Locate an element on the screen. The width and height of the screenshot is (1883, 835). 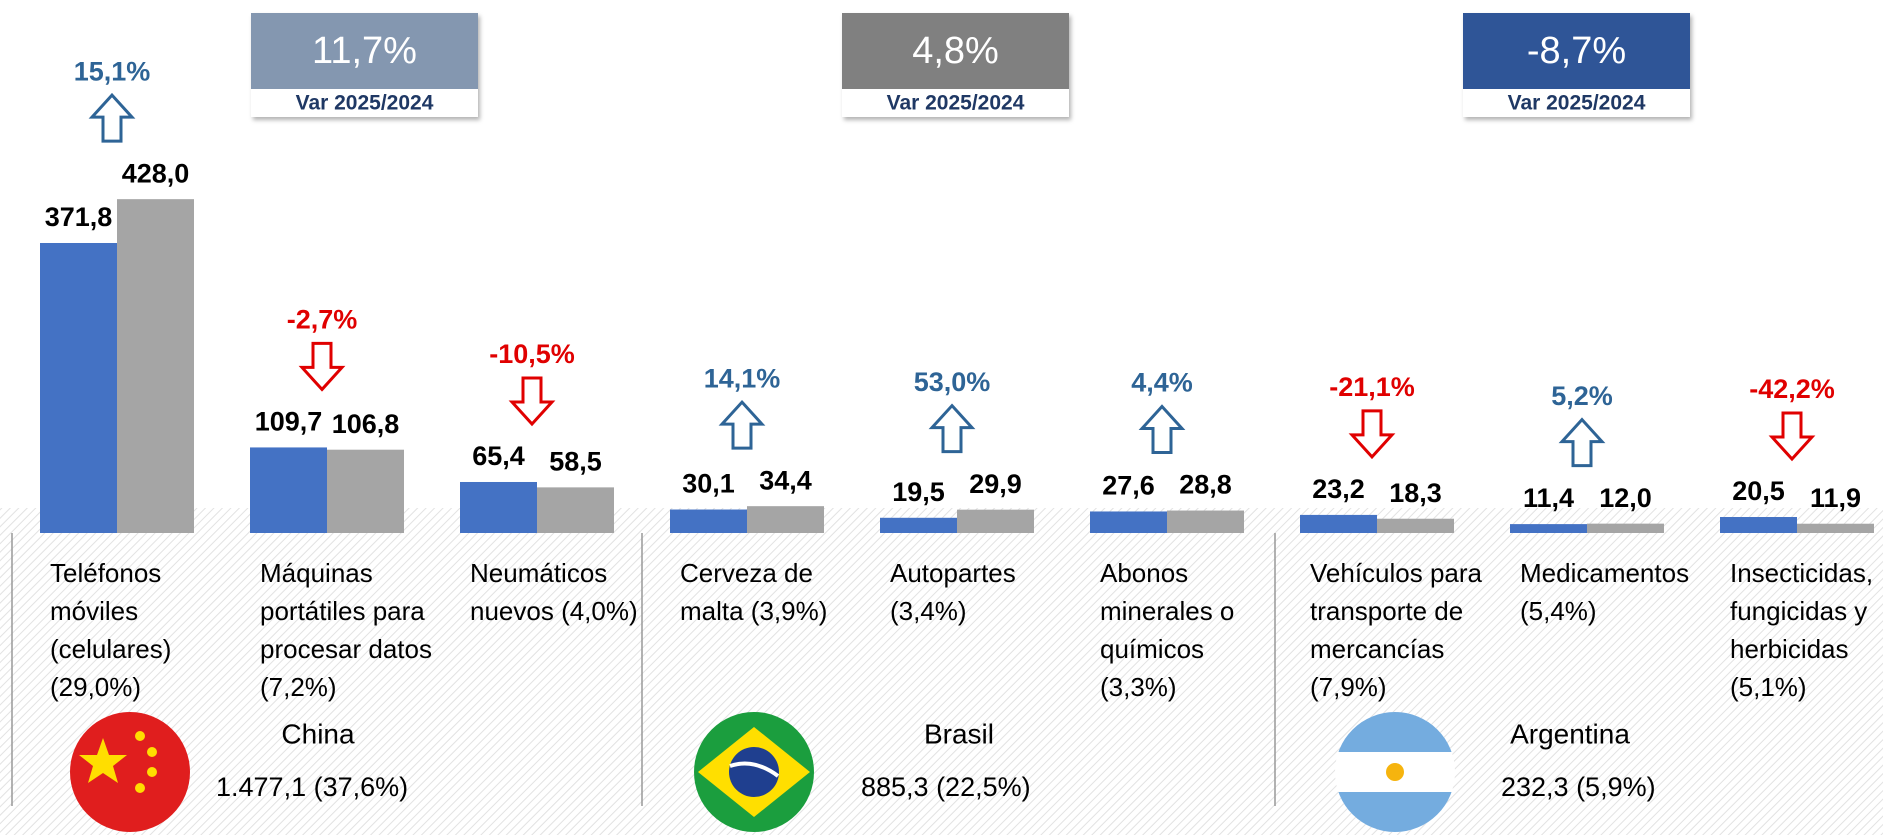
category-label: Cerveza de is located at coordinates (746, 573).